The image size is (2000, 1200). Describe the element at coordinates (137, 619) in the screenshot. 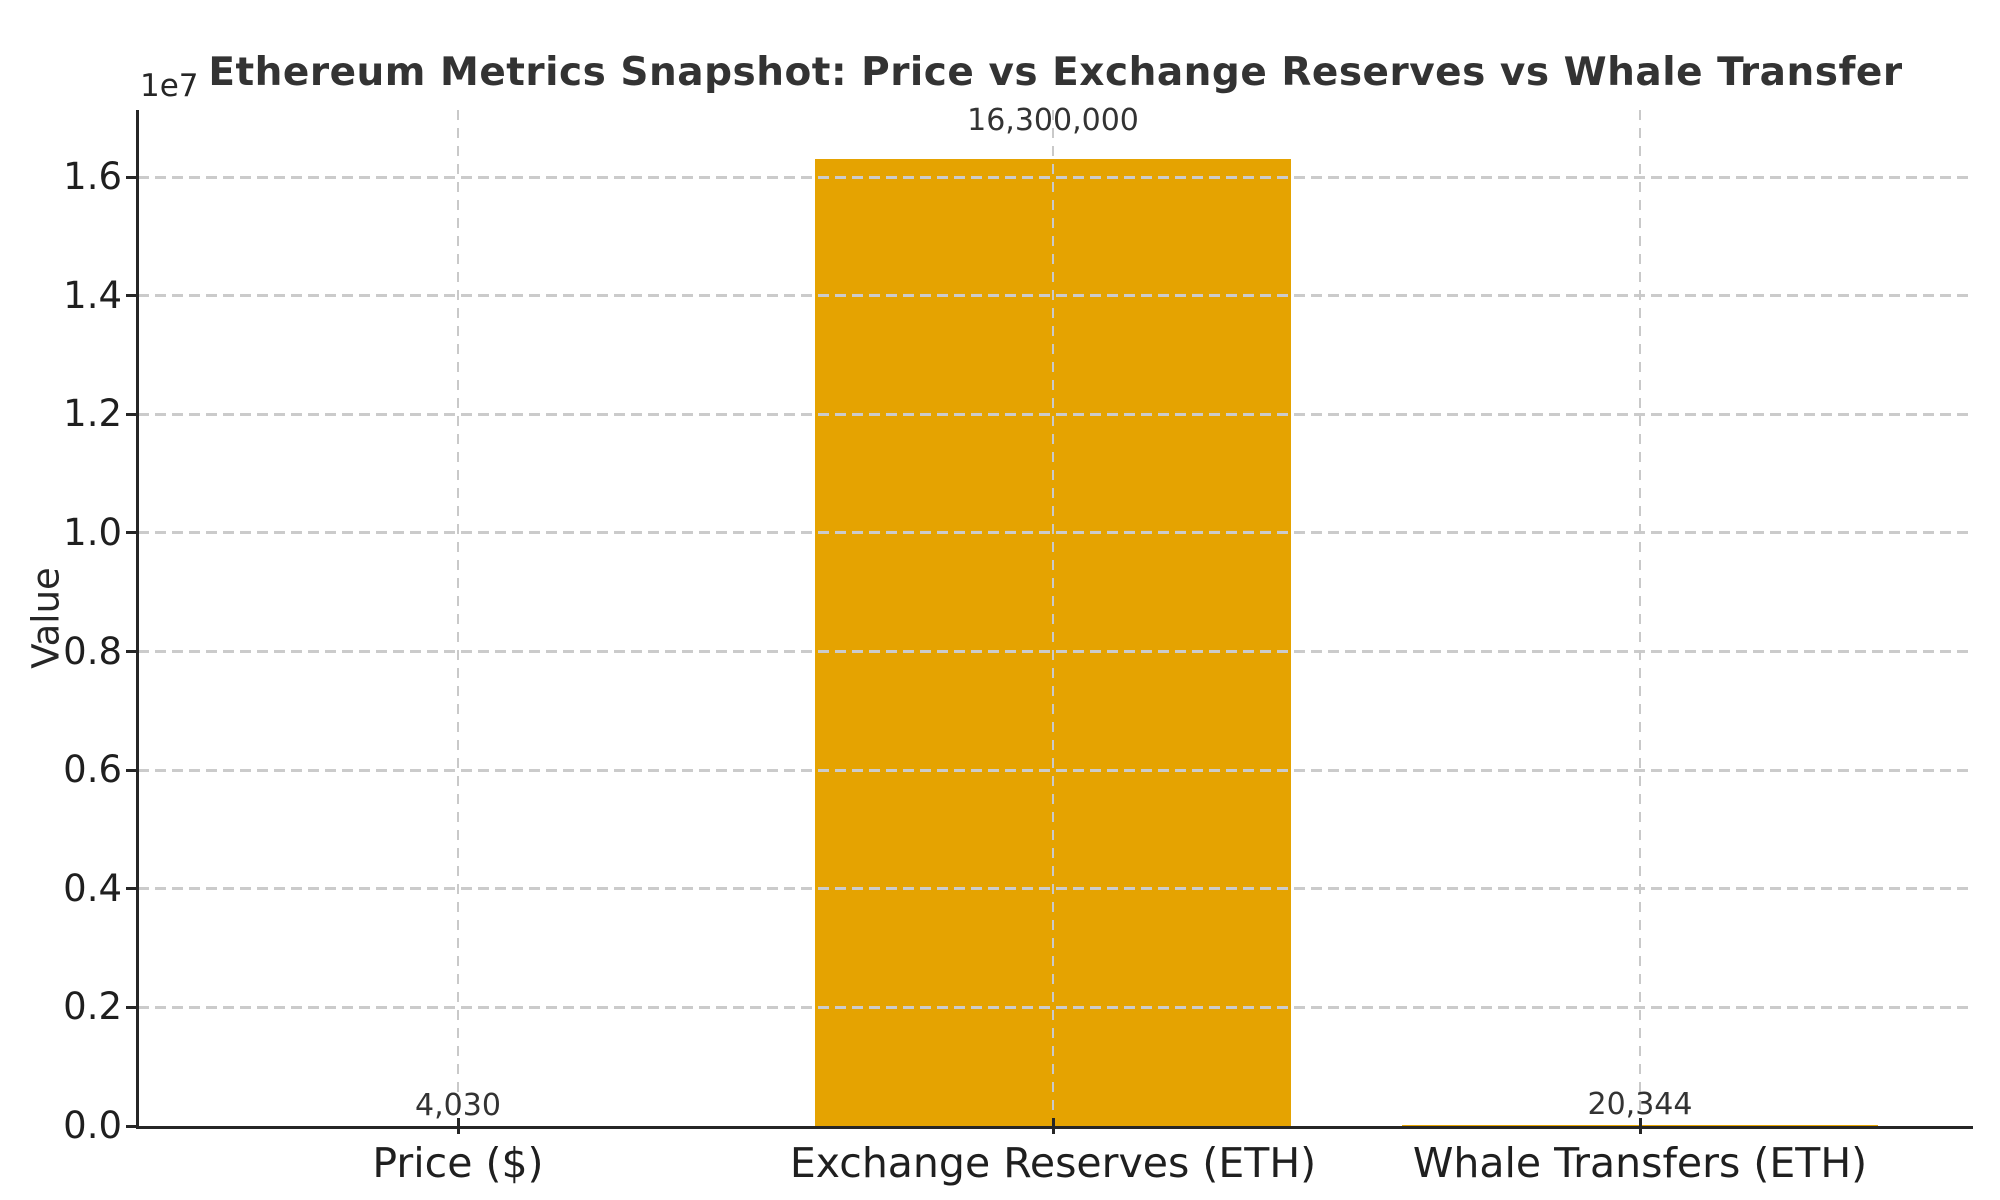

I see `y-axis-spine` at that location.